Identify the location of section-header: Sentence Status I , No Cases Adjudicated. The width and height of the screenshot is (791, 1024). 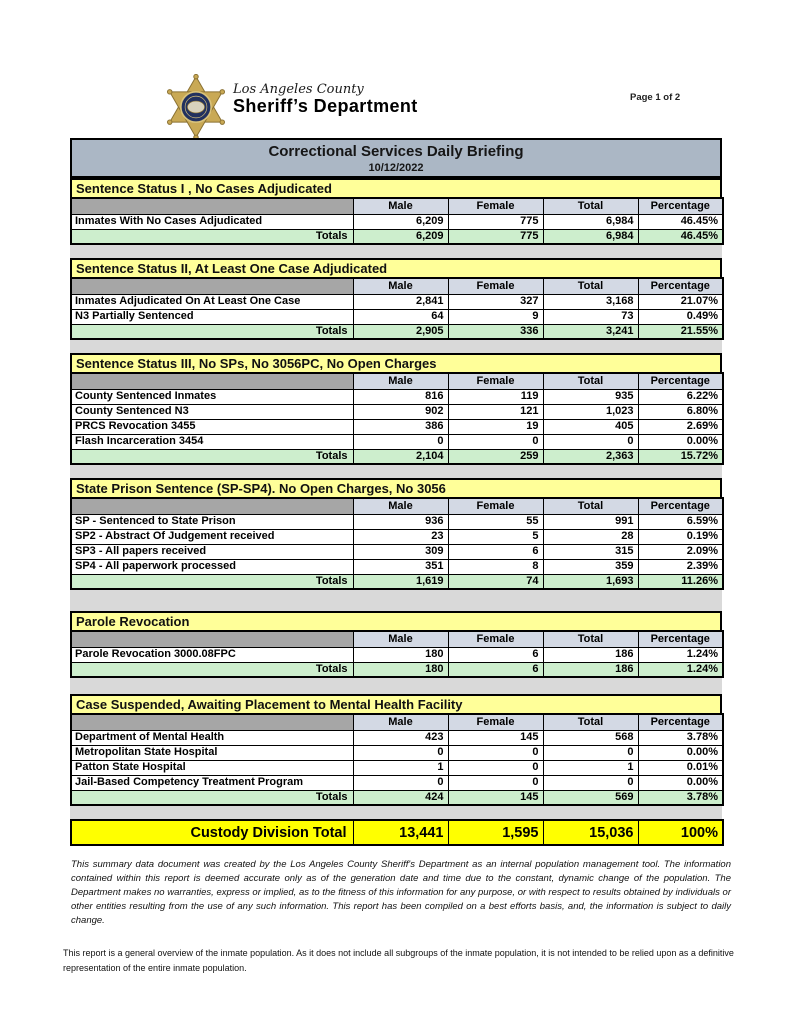
(396, 187).